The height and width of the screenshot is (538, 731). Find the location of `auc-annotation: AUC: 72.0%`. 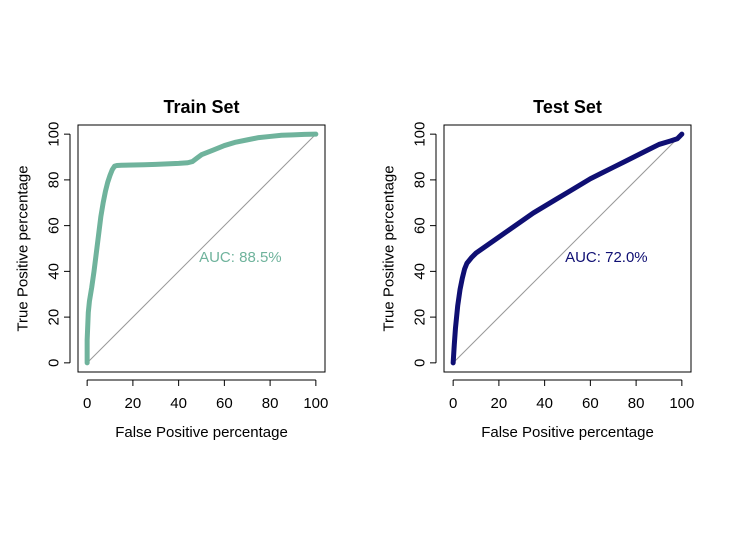

auc-annotation: AUC: 72.0% is located at coordinates (606, 257).